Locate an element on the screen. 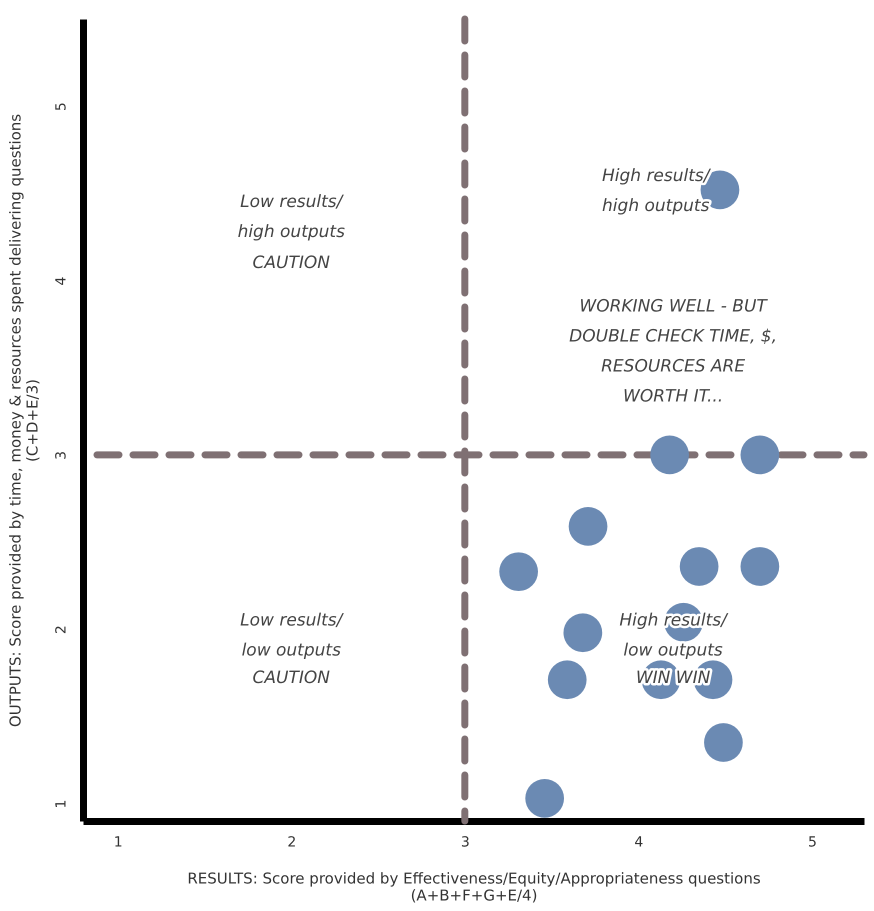 The width and height of the screenshot is (874, 911). y-tick-label: 4 is located at coordinates (62, 281).